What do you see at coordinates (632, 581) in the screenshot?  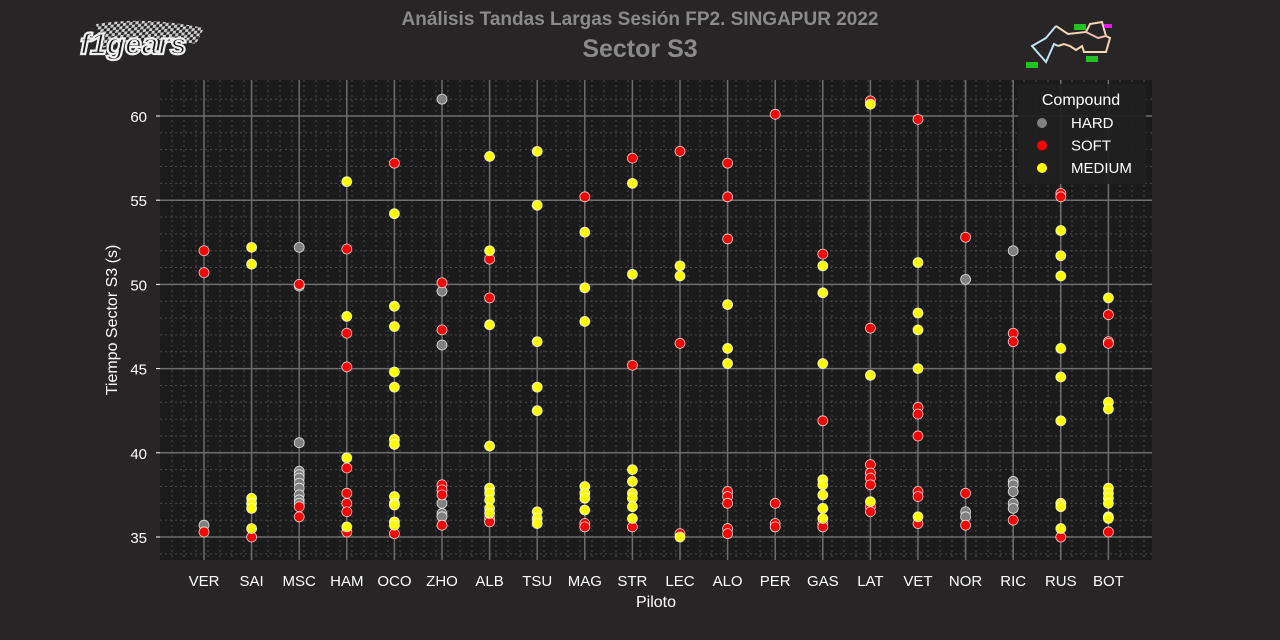 I see `x-tick-label: STR` at bounding box center [632, 581].